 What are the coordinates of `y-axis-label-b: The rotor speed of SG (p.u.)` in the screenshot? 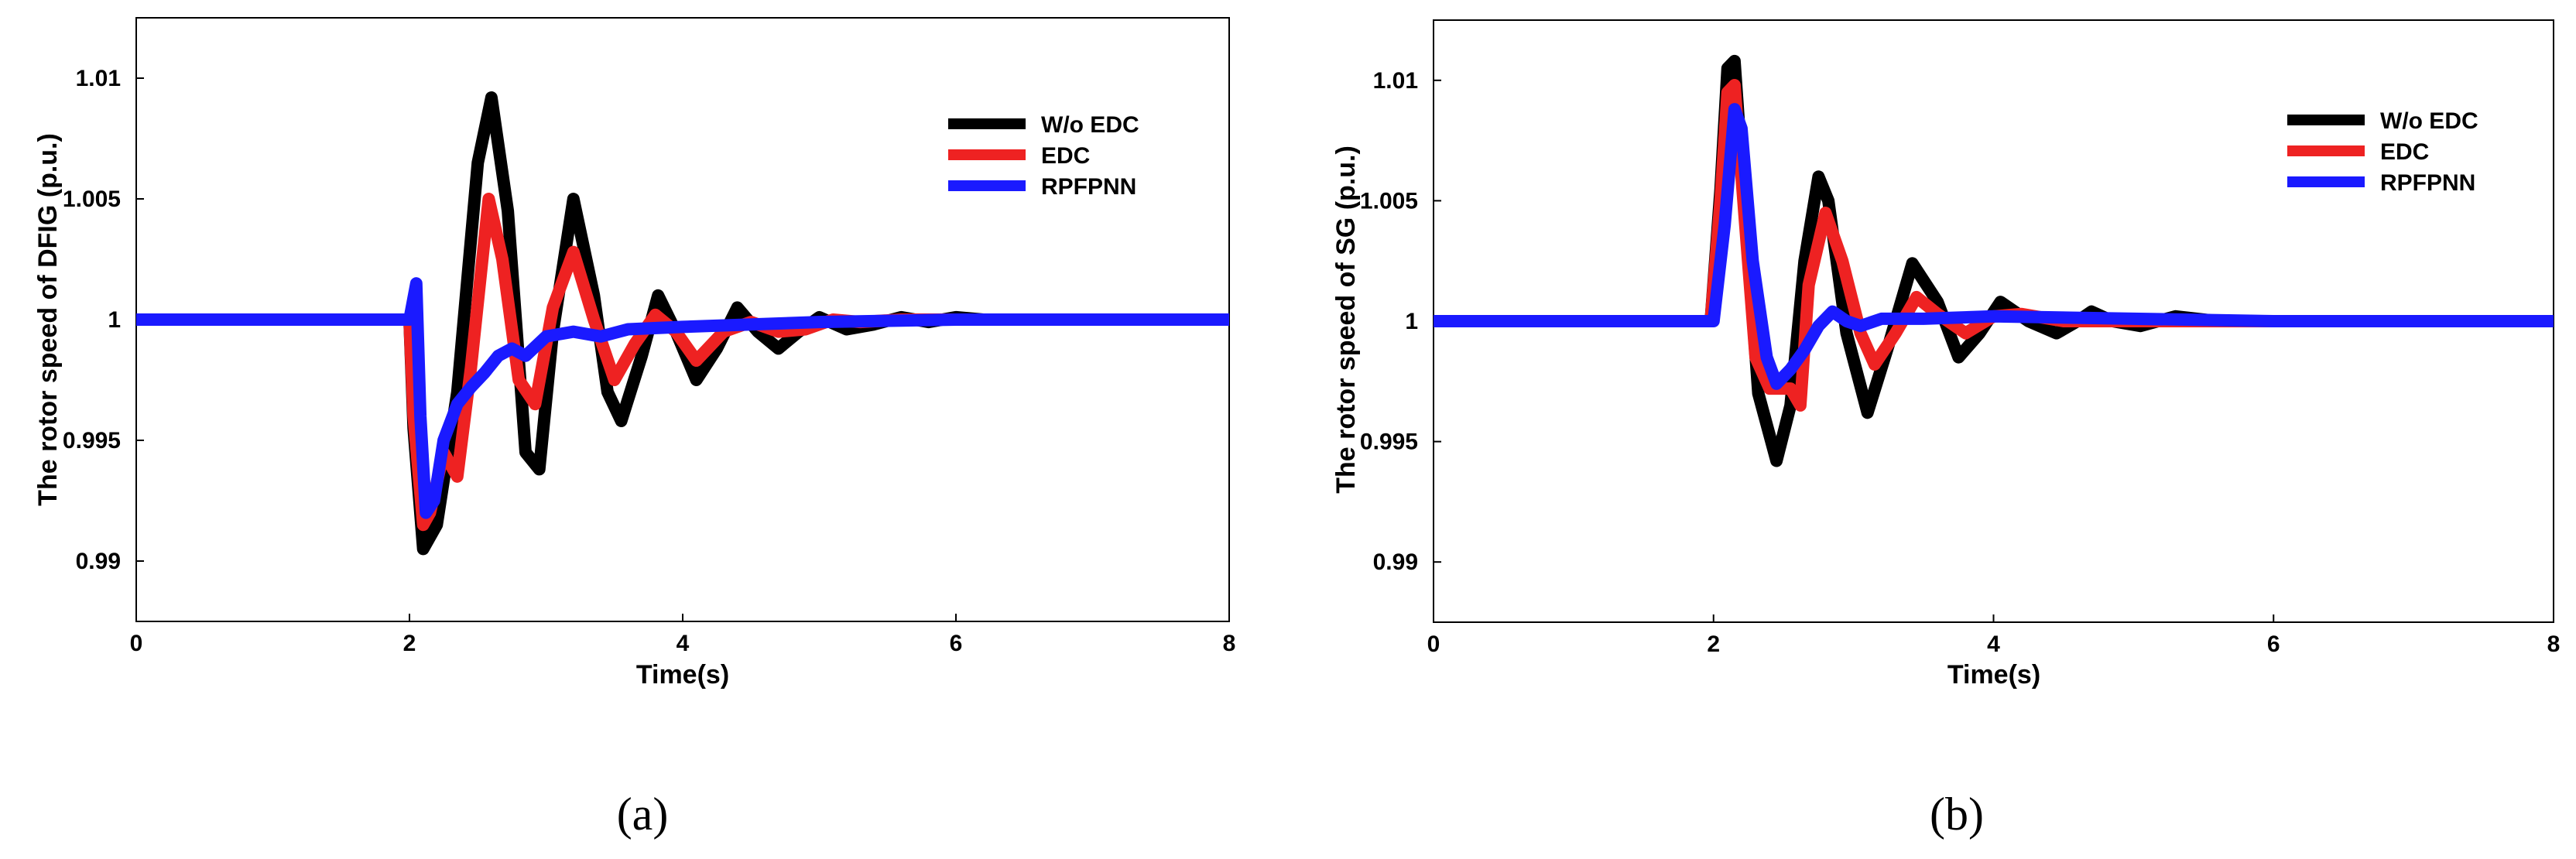 It's located at (1346, 319).